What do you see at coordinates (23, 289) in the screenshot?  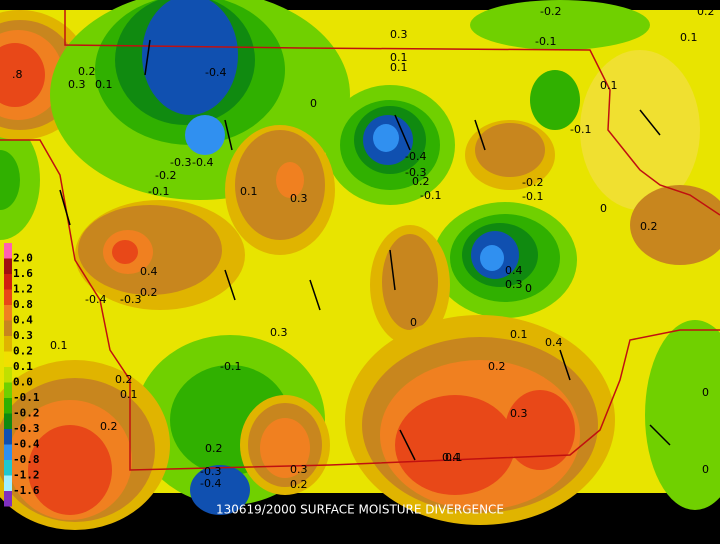 I see `legend-label: 1.2` at bounding box center [23, 289].